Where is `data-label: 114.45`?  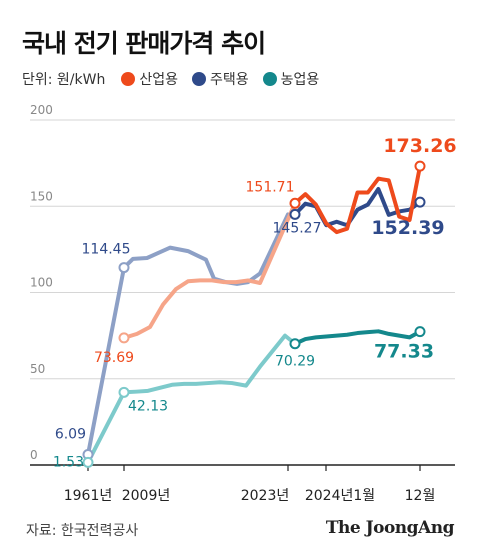
data-label: 114.45 is located at coordinates (106, 250).